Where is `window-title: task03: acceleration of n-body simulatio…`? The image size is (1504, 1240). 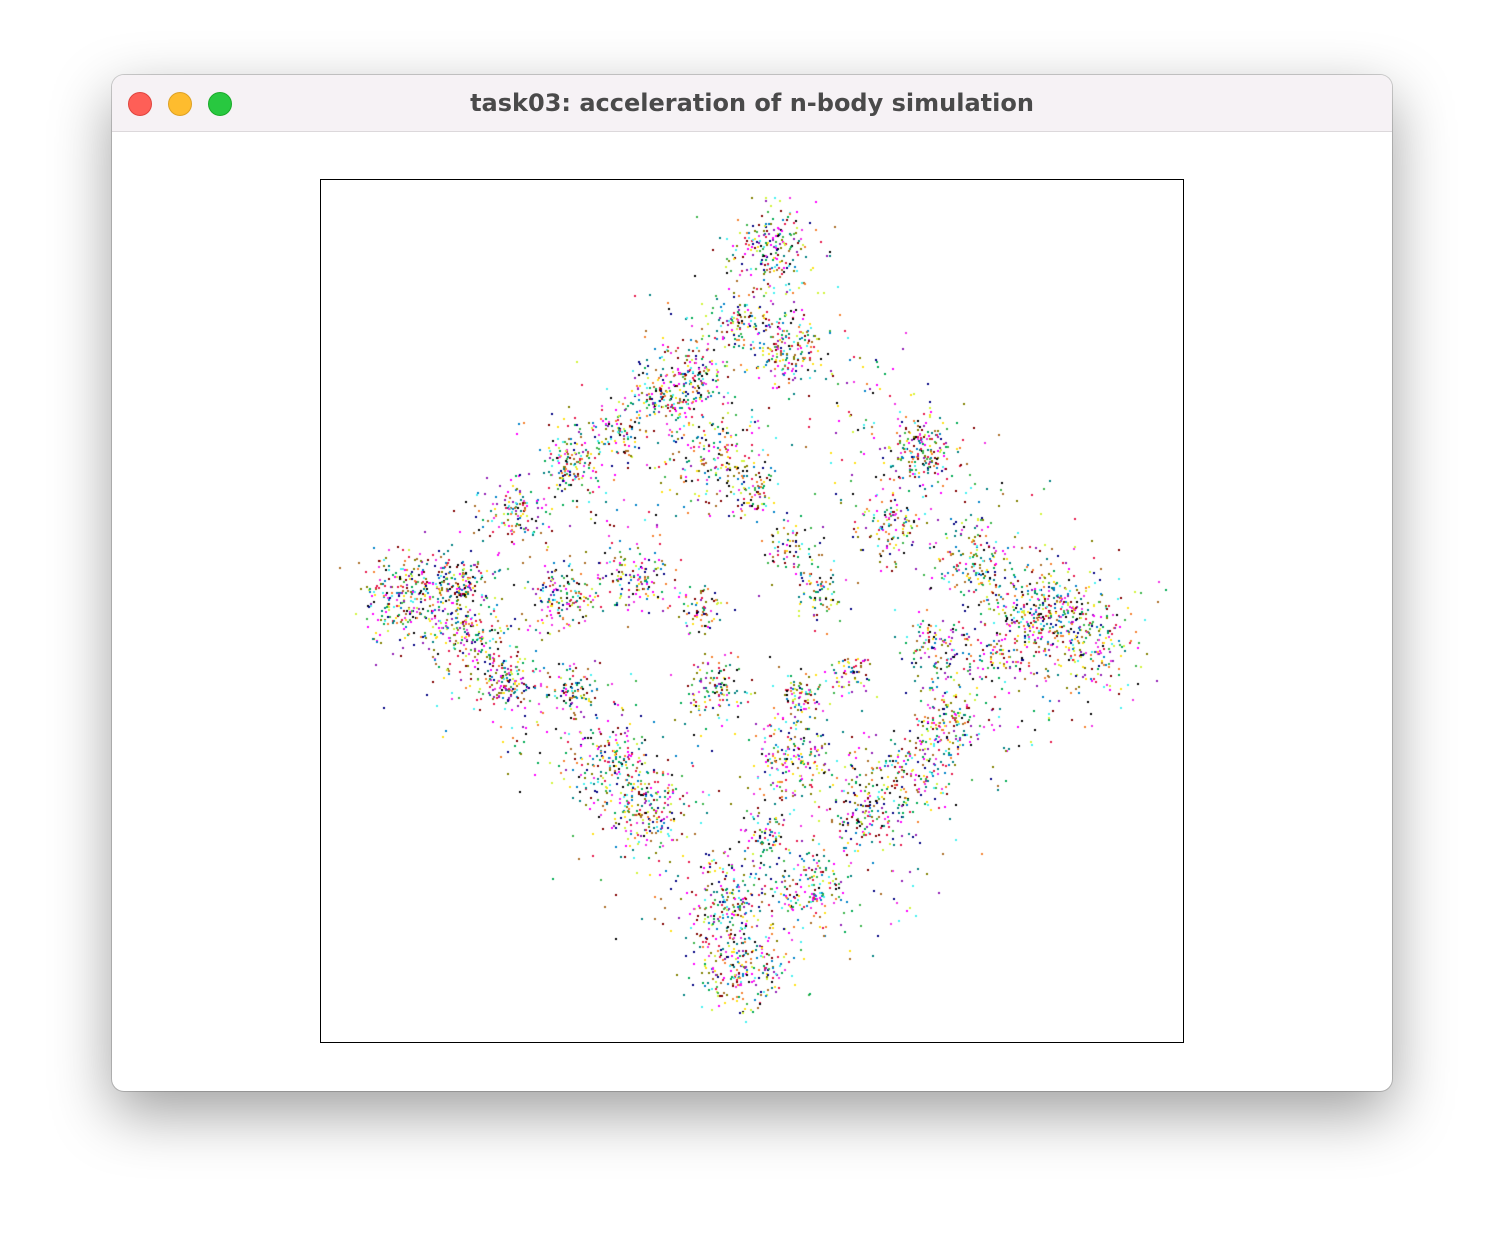
window-title: task03: acceleration of n-body simulatio… is located at coordinates (752, 103).